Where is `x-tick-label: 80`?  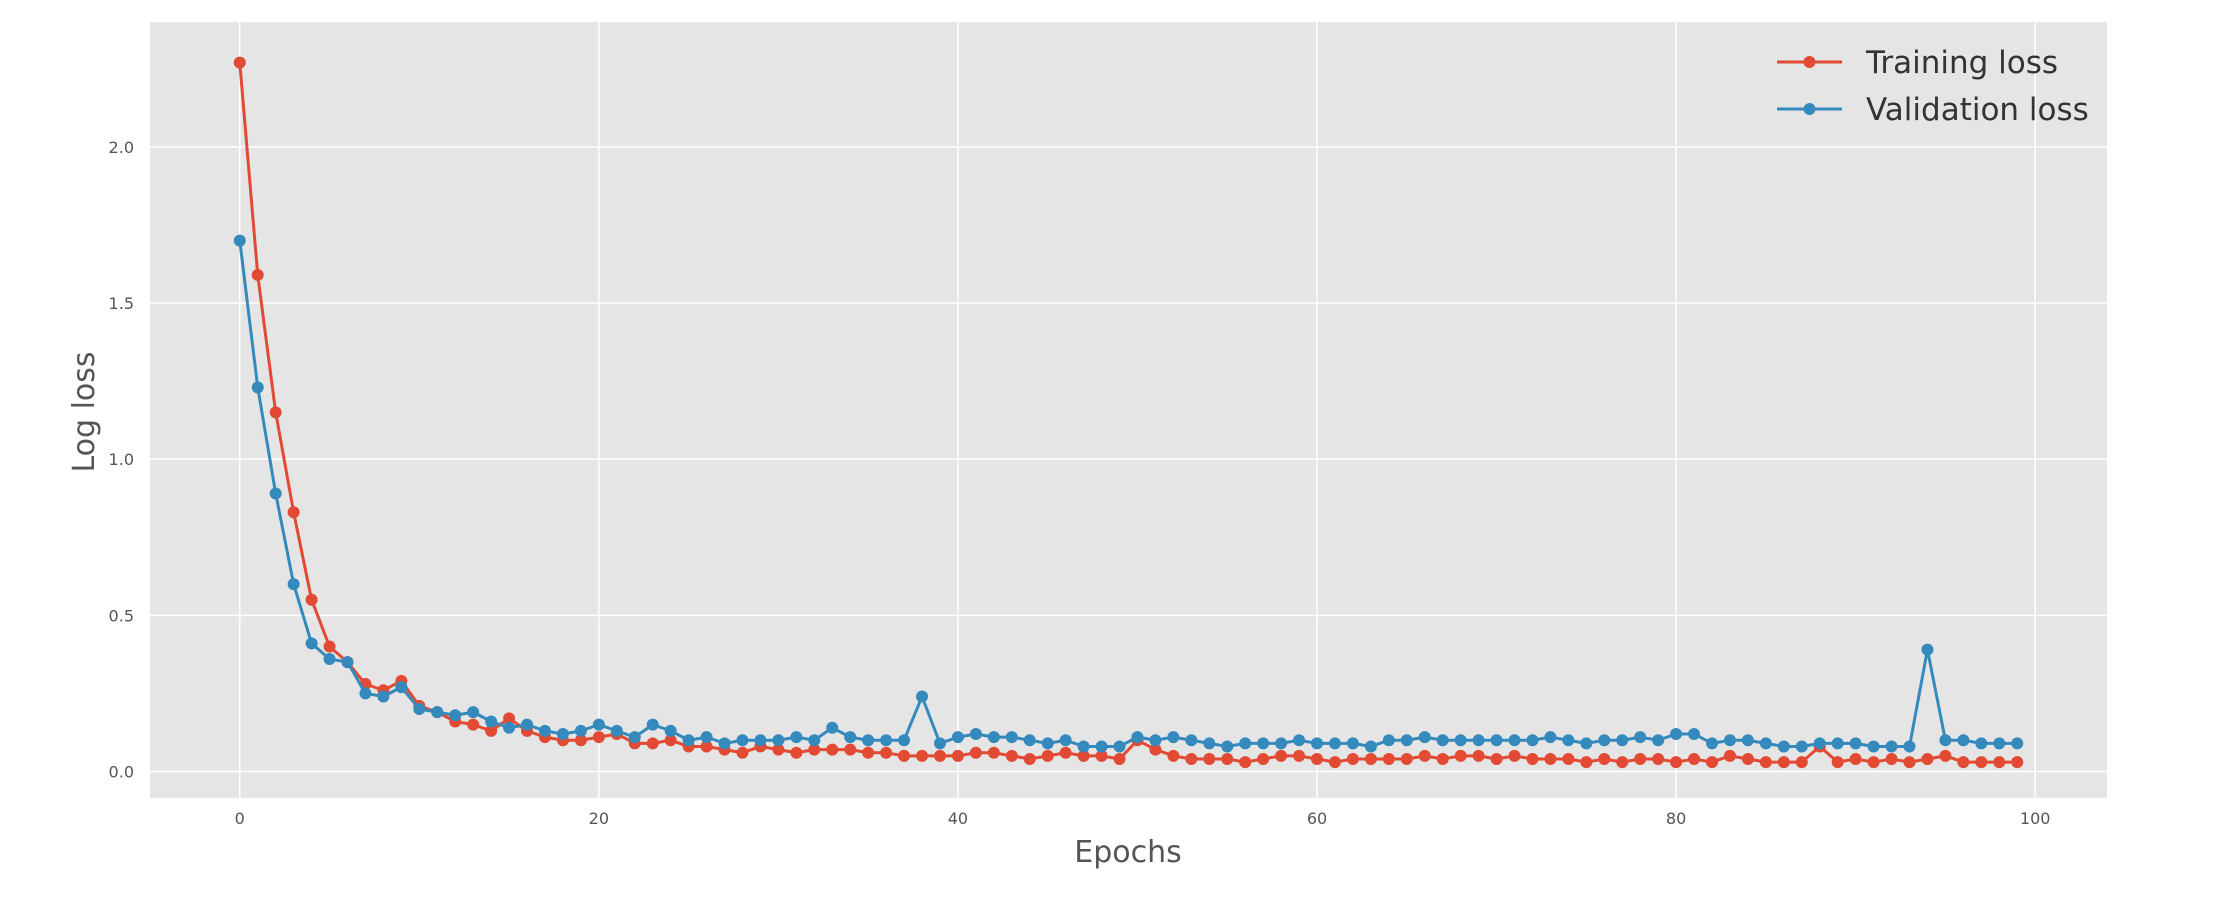
x-tick-label: 80 is located at coordinates (1676, 818).